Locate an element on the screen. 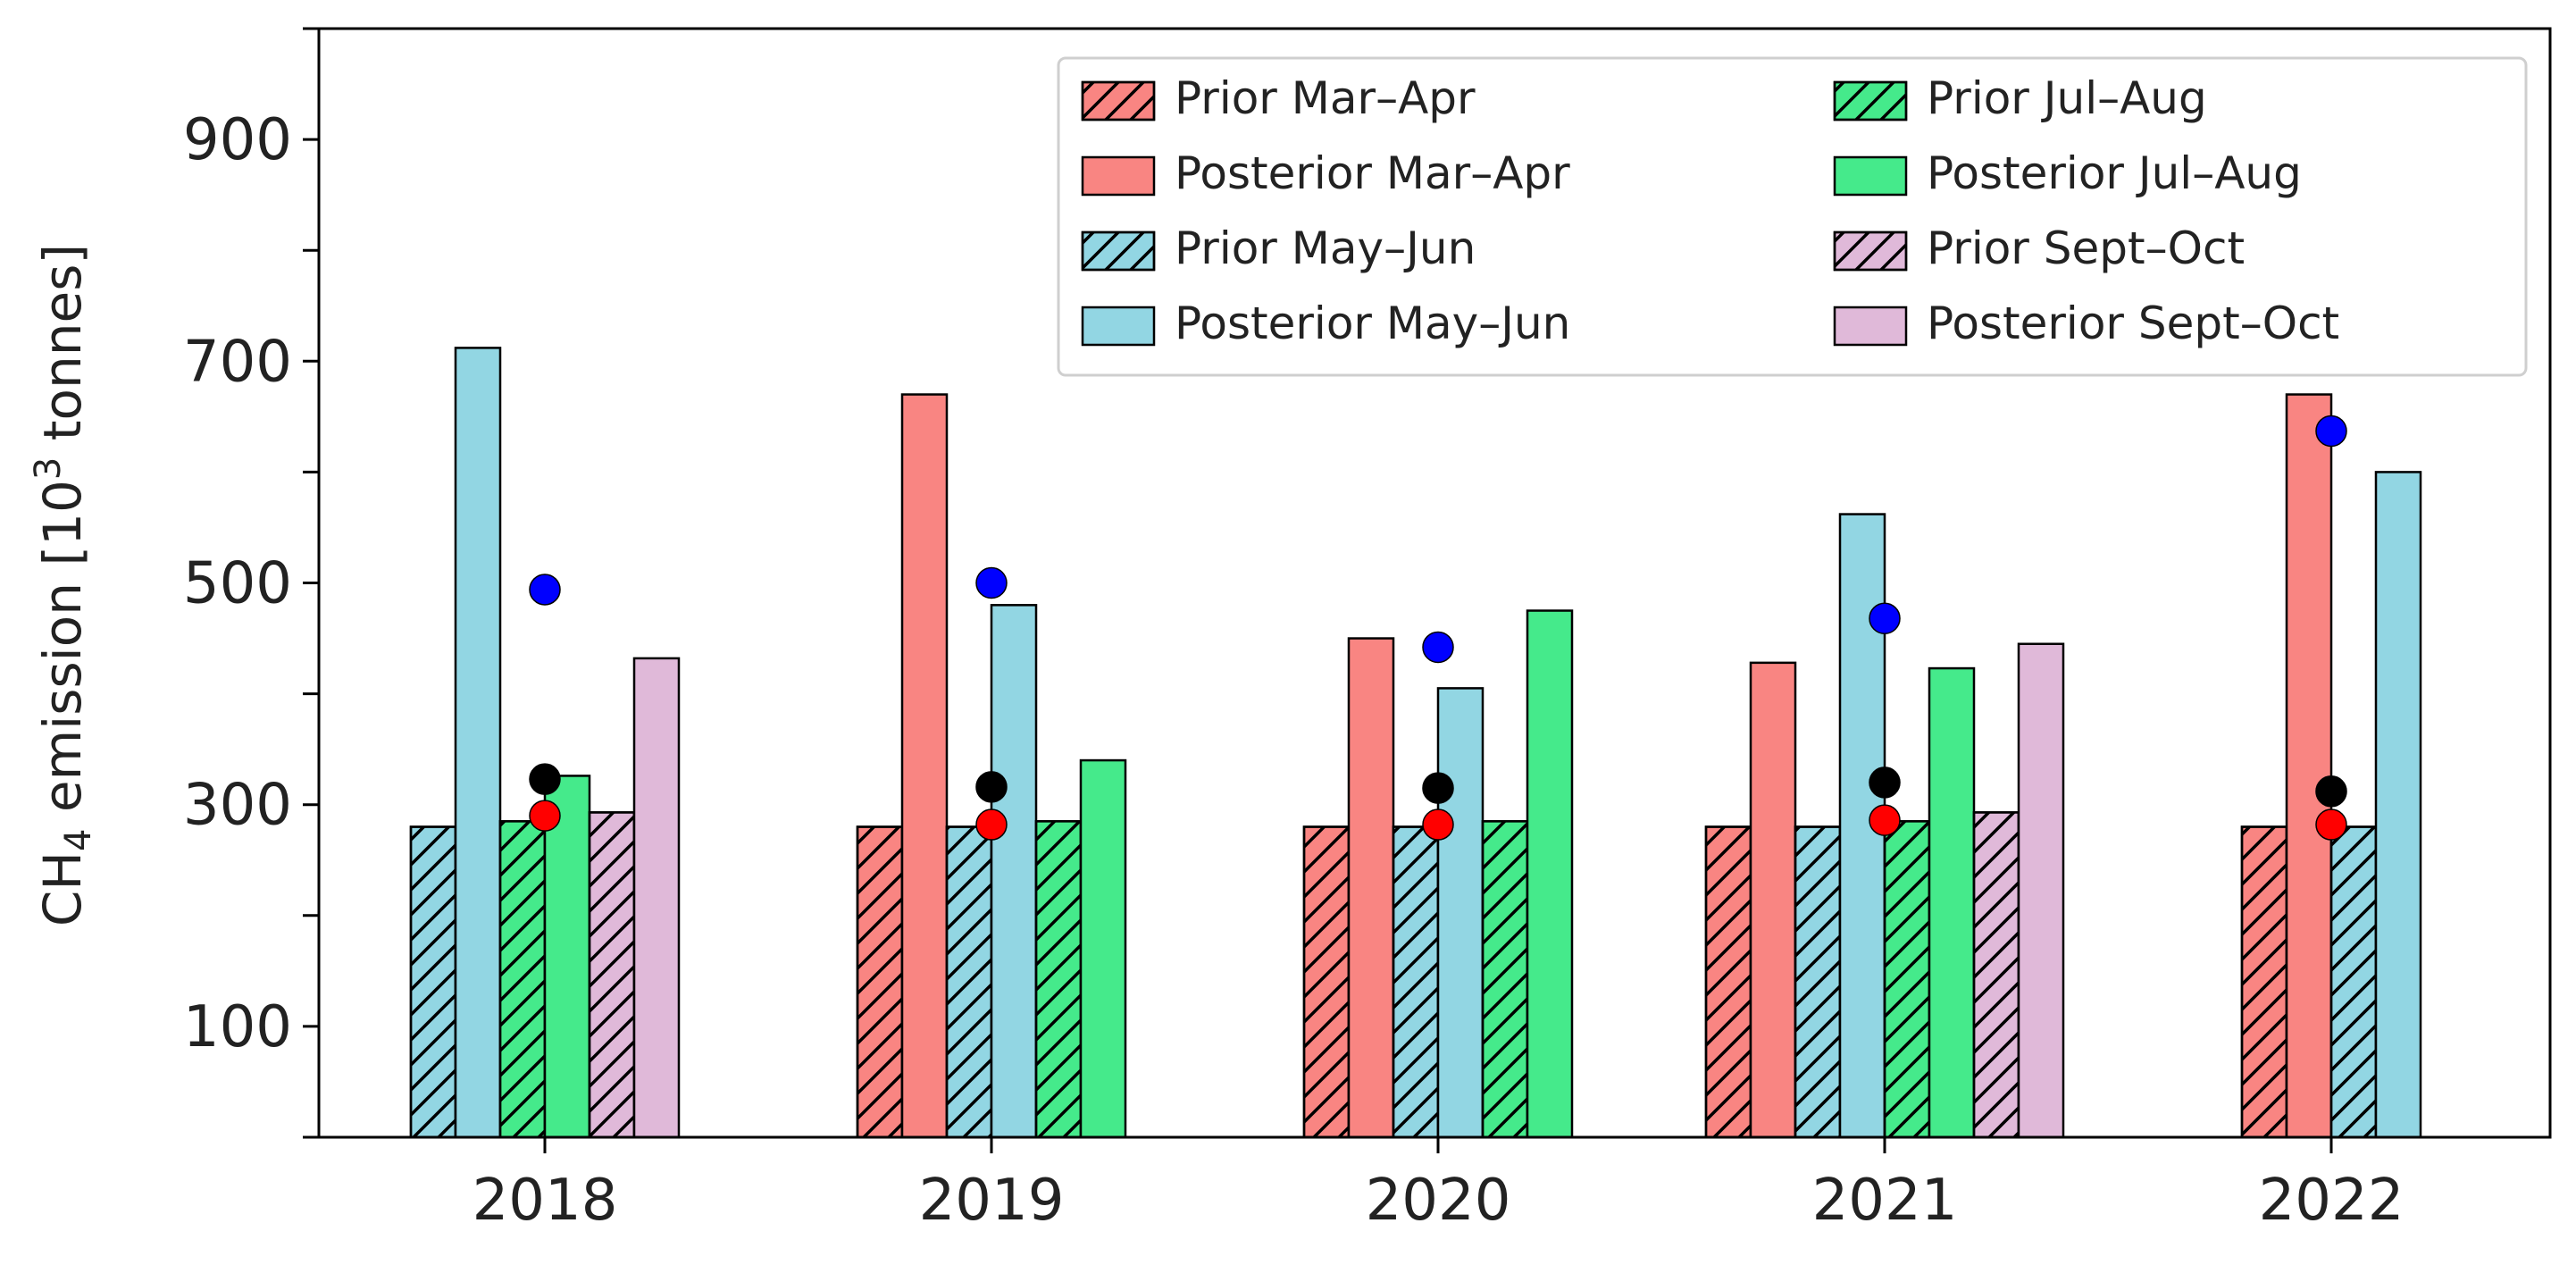 The height and width of the screenshot is (1265, 2576). bar-posterior-sept-oct-2021 is located at coordinates (2041, 890).